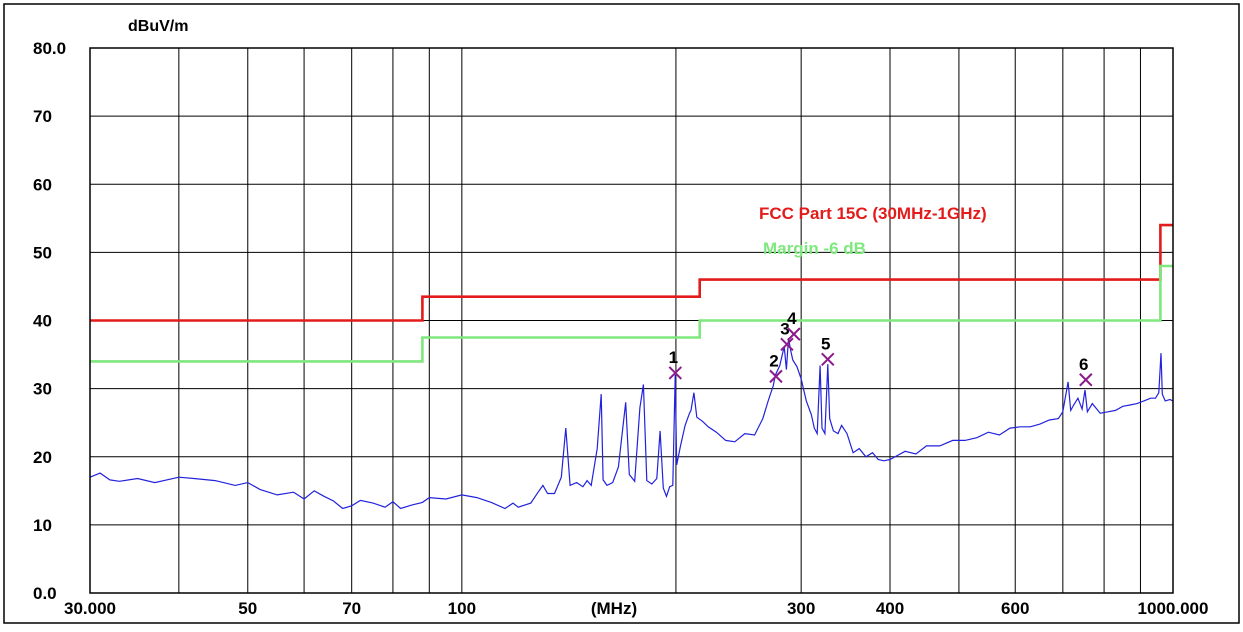 This screenshot has width=1243, height=632. What do you see at coordinates (873, 213) in the screenshot?
I see `legend-entry: FCC Part 15C (30MHz-1GHz)` at bounding box center [873, 213].